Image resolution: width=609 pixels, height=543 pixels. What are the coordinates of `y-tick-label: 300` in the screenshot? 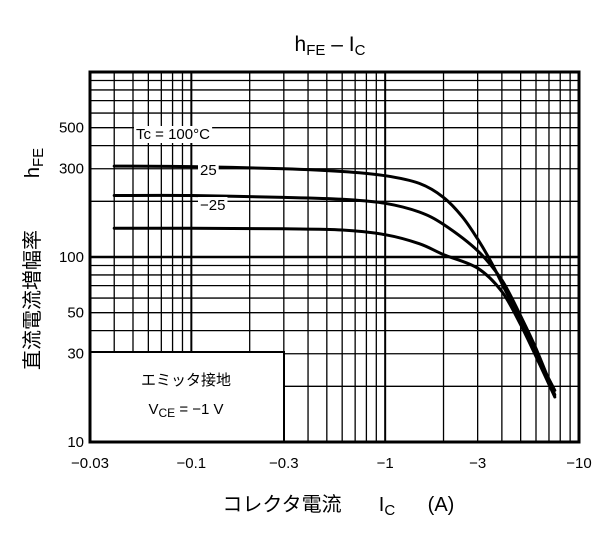 It's located at (71, 169).